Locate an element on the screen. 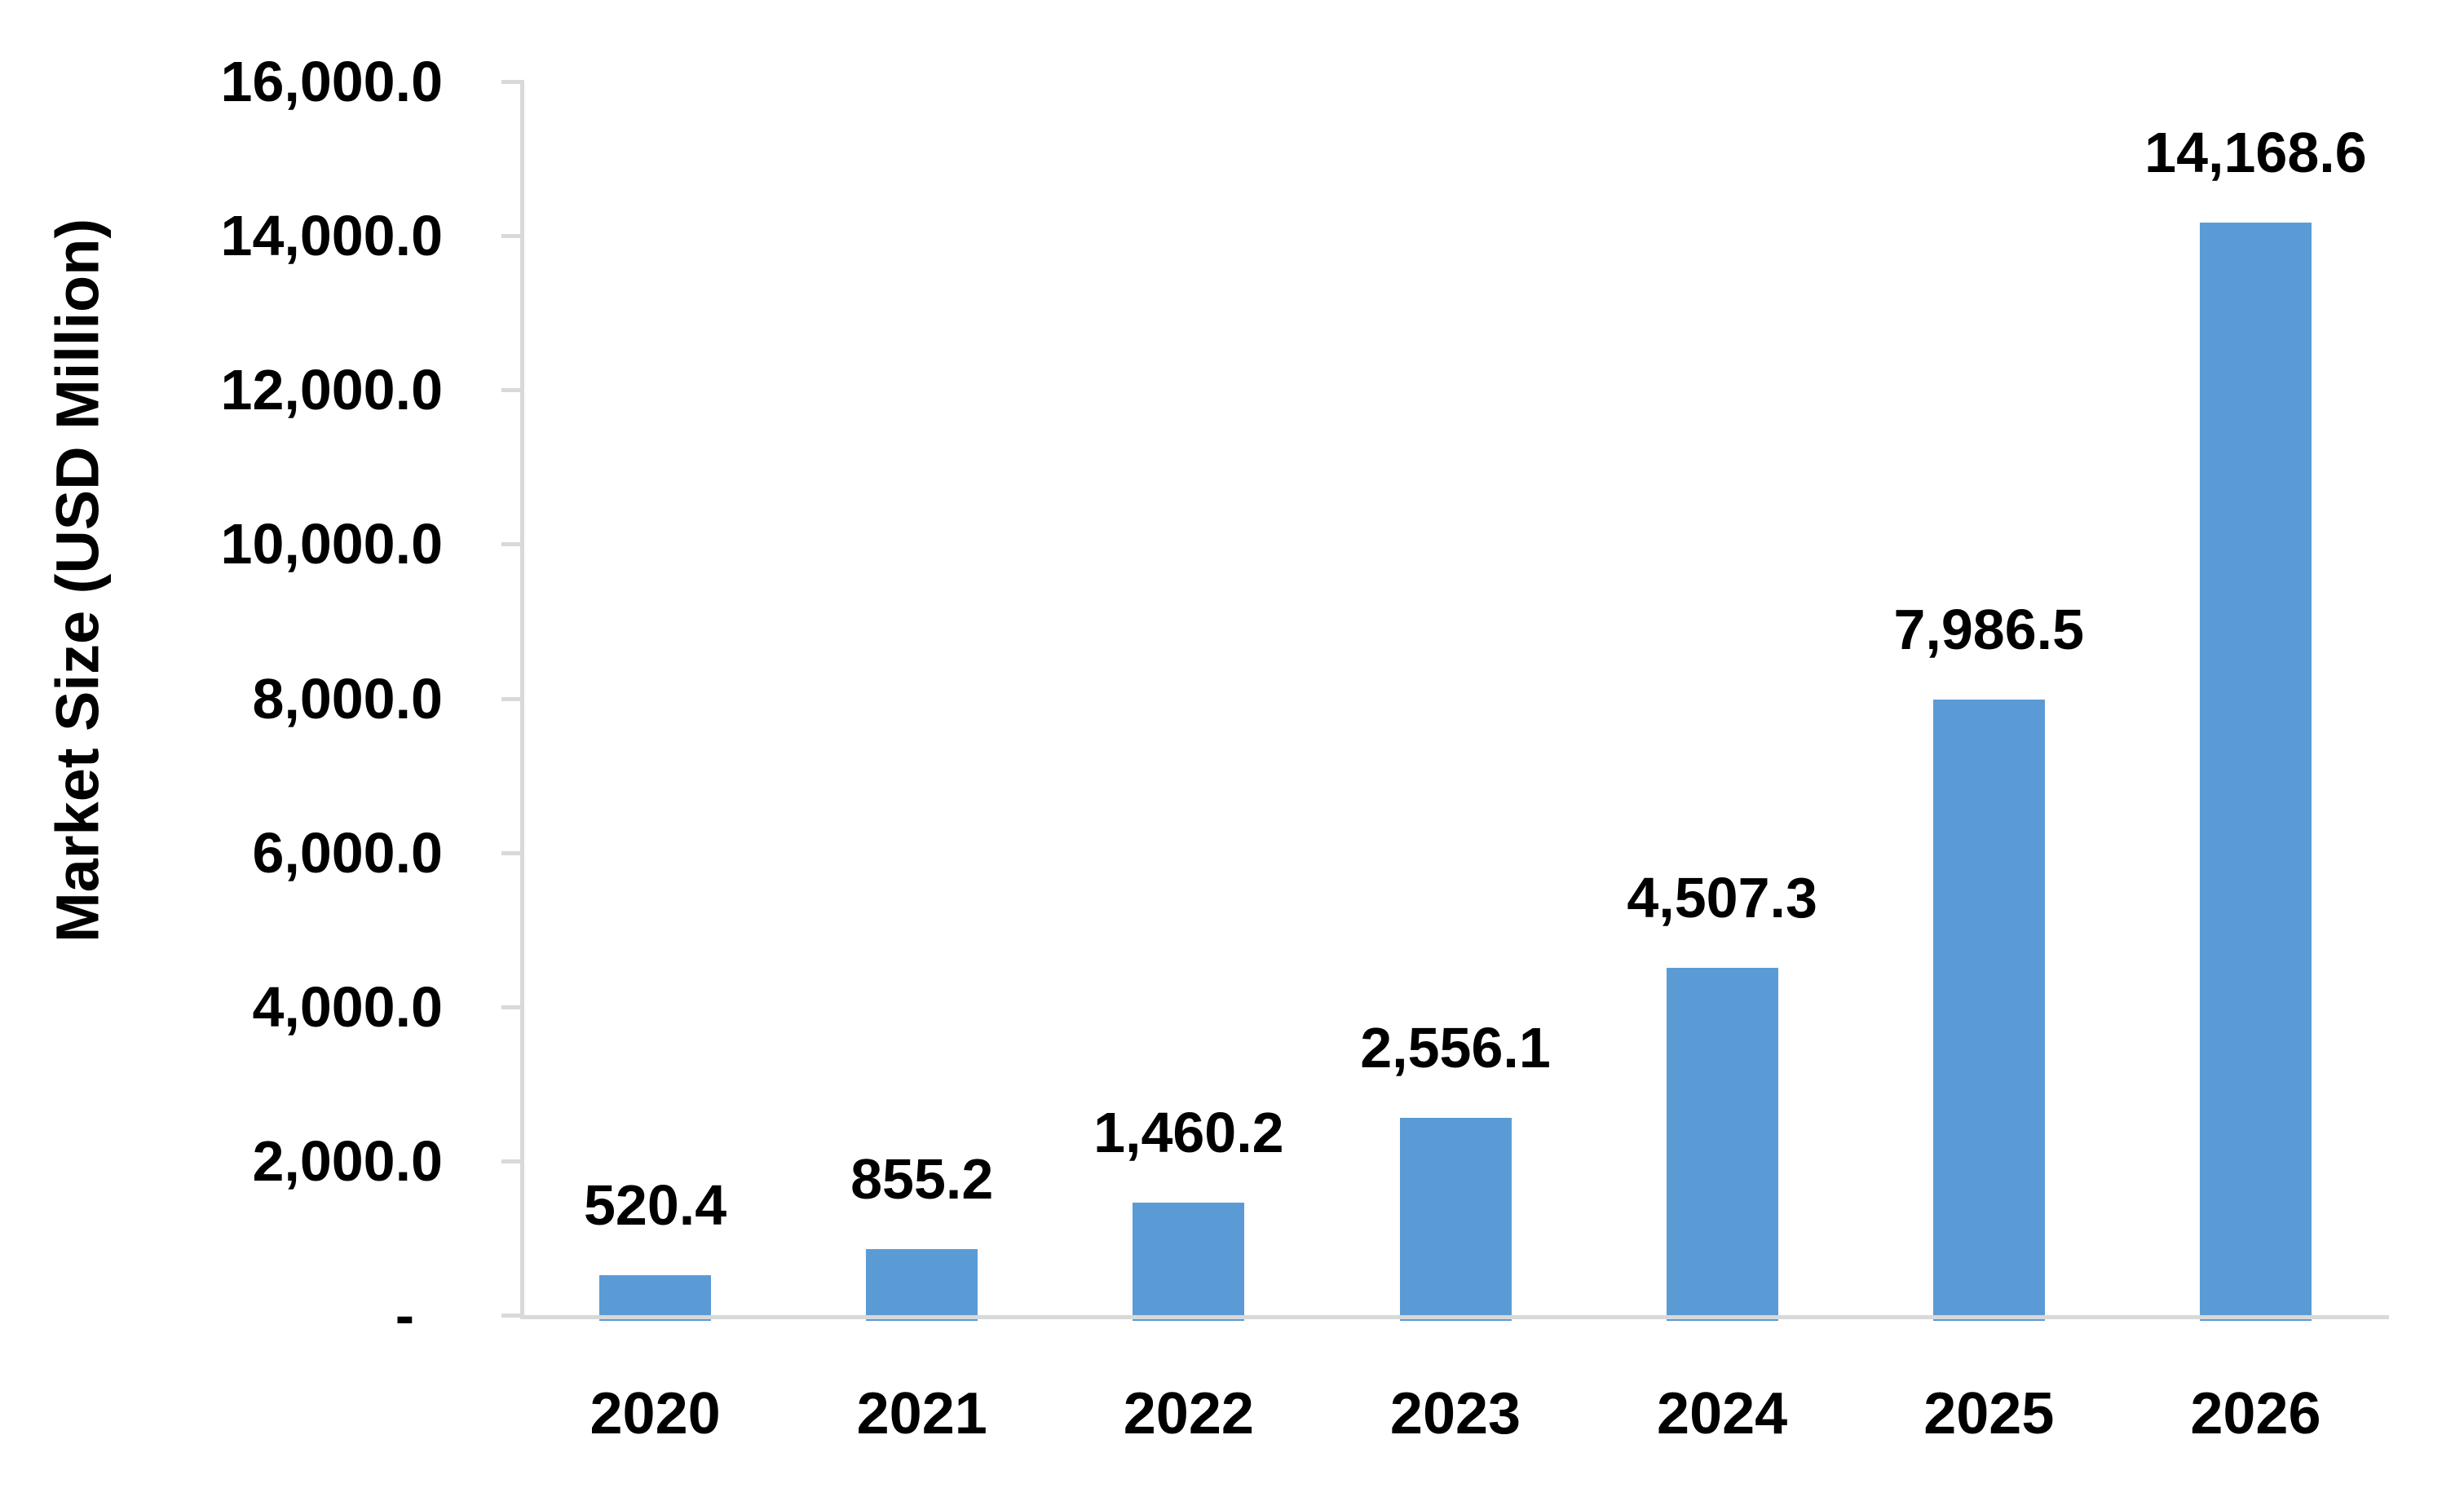 This screenshot has width=2464, height=1488. x-axis-label: 2024 is located at coordinates (1722, 1413).